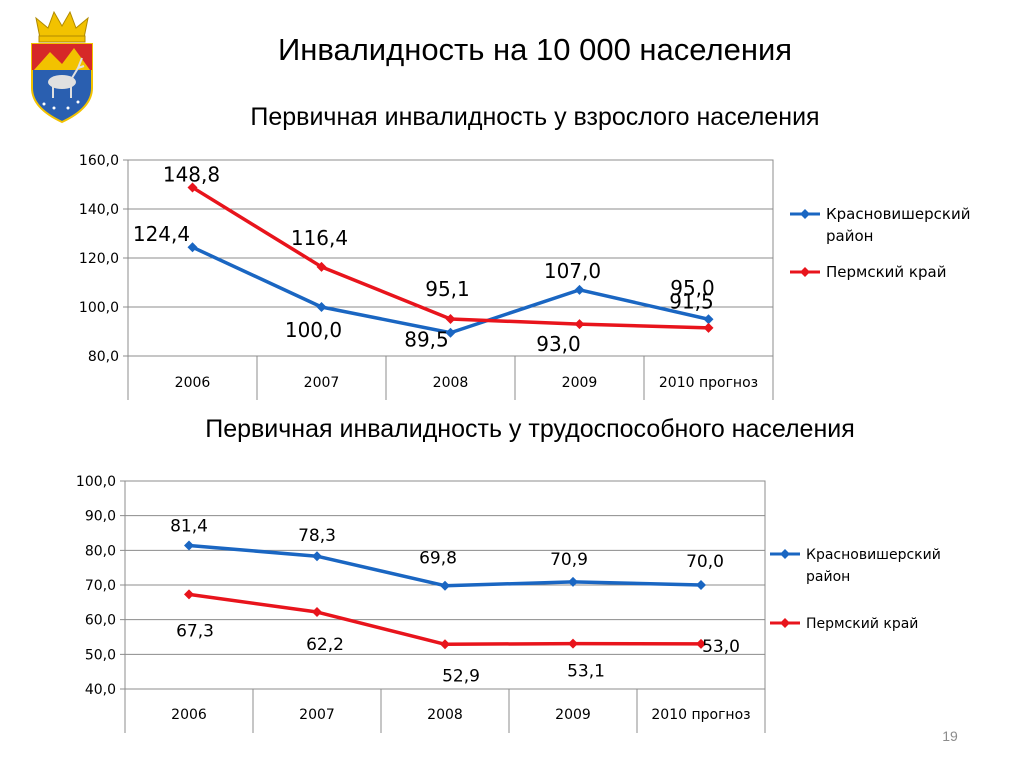  I want to click on data-label: 69,8, so click(438, 559).